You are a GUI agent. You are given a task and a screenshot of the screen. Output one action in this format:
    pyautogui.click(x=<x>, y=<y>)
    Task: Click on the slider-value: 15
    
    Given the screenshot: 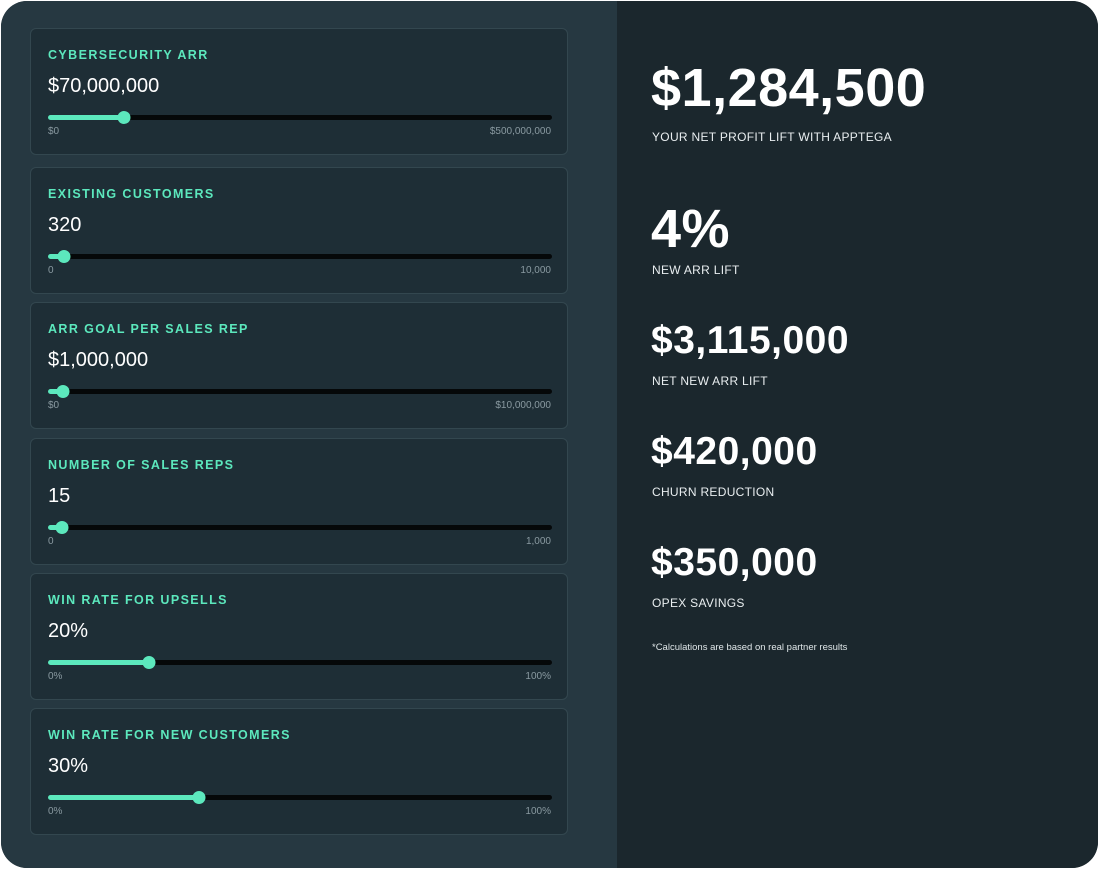 What is the action you would take?
    pyautogui.click(x=59, y=496)
    